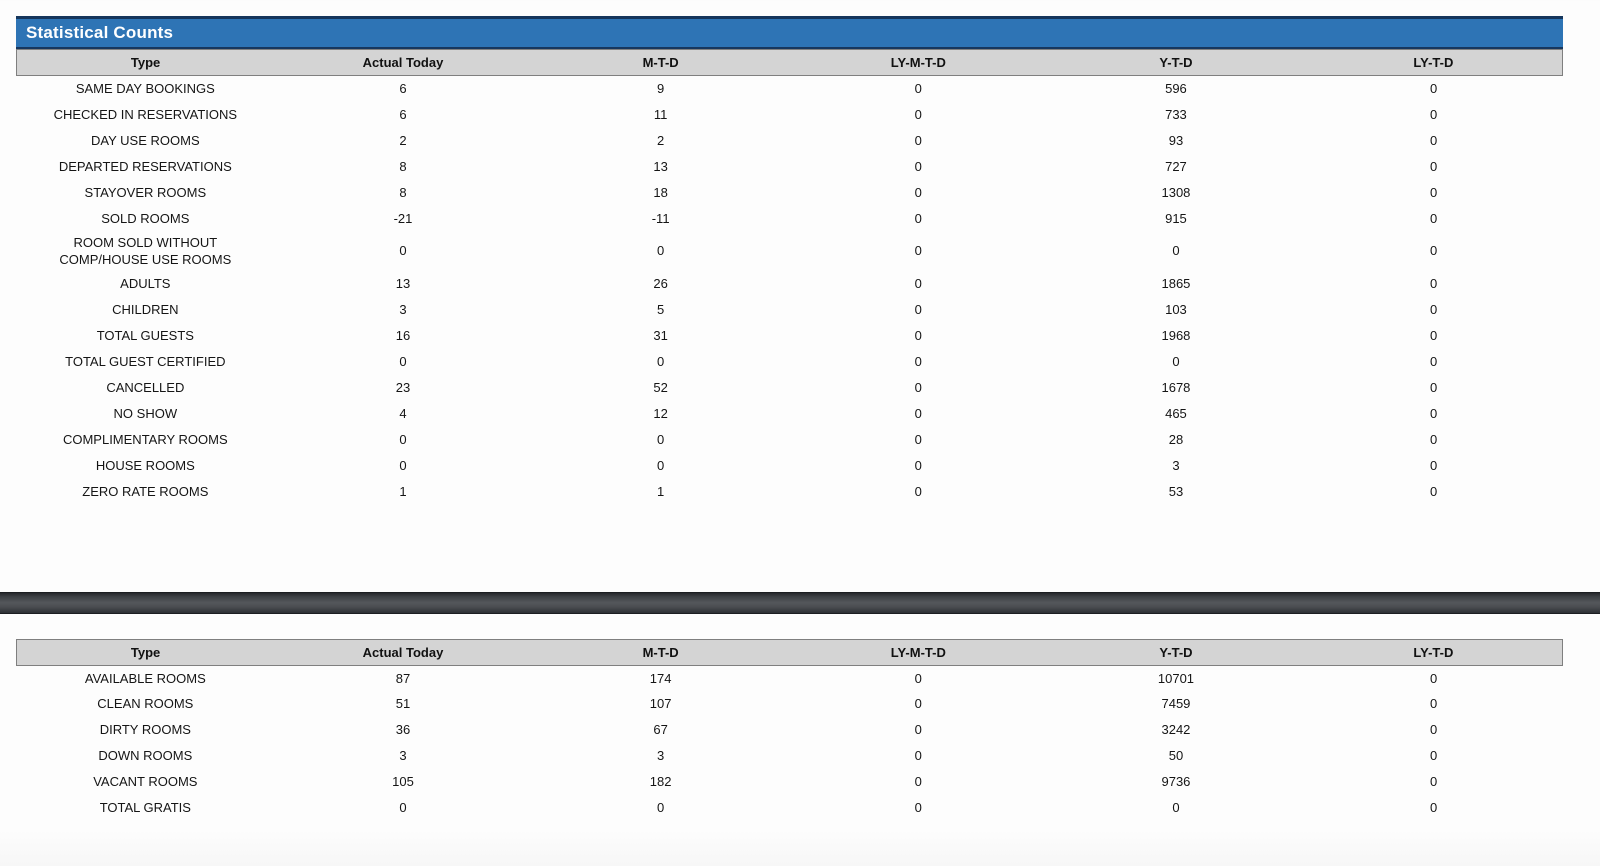 The height and width of the screenshot is (866, 1600). I want to click on table-row: DOWN ROOMS 3 3 0 50 0, so click(790, 756).